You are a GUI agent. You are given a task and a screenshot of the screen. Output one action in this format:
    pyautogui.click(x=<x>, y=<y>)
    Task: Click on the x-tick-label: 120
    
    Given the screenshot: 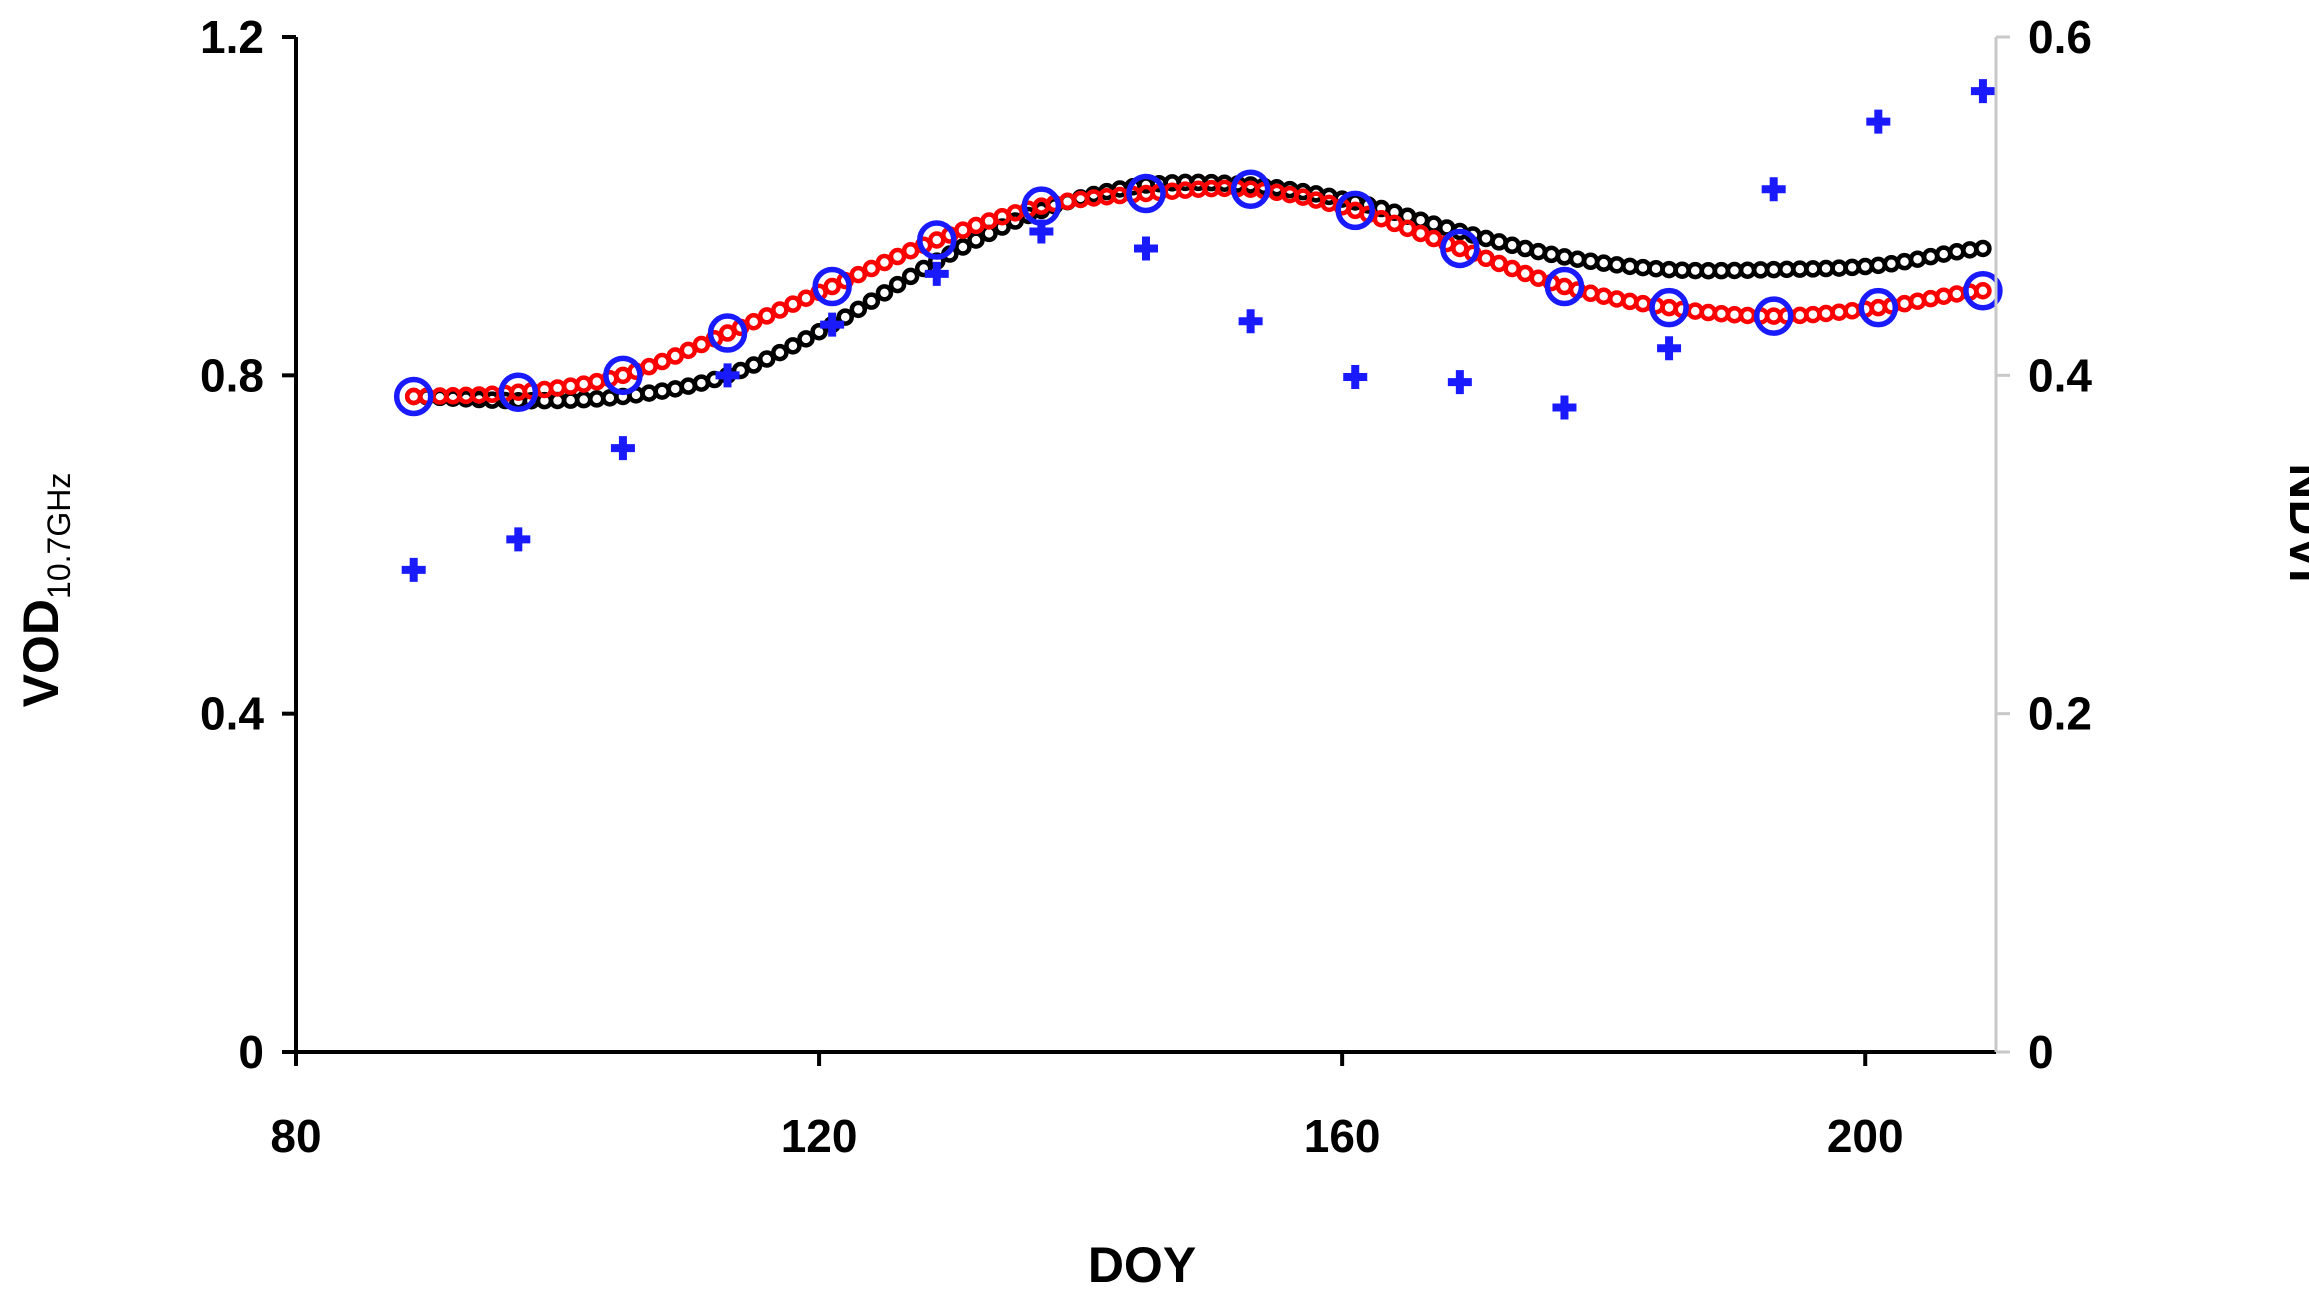 What is the action you would take?
    pyautogui.click(x=819, y=1136)
    